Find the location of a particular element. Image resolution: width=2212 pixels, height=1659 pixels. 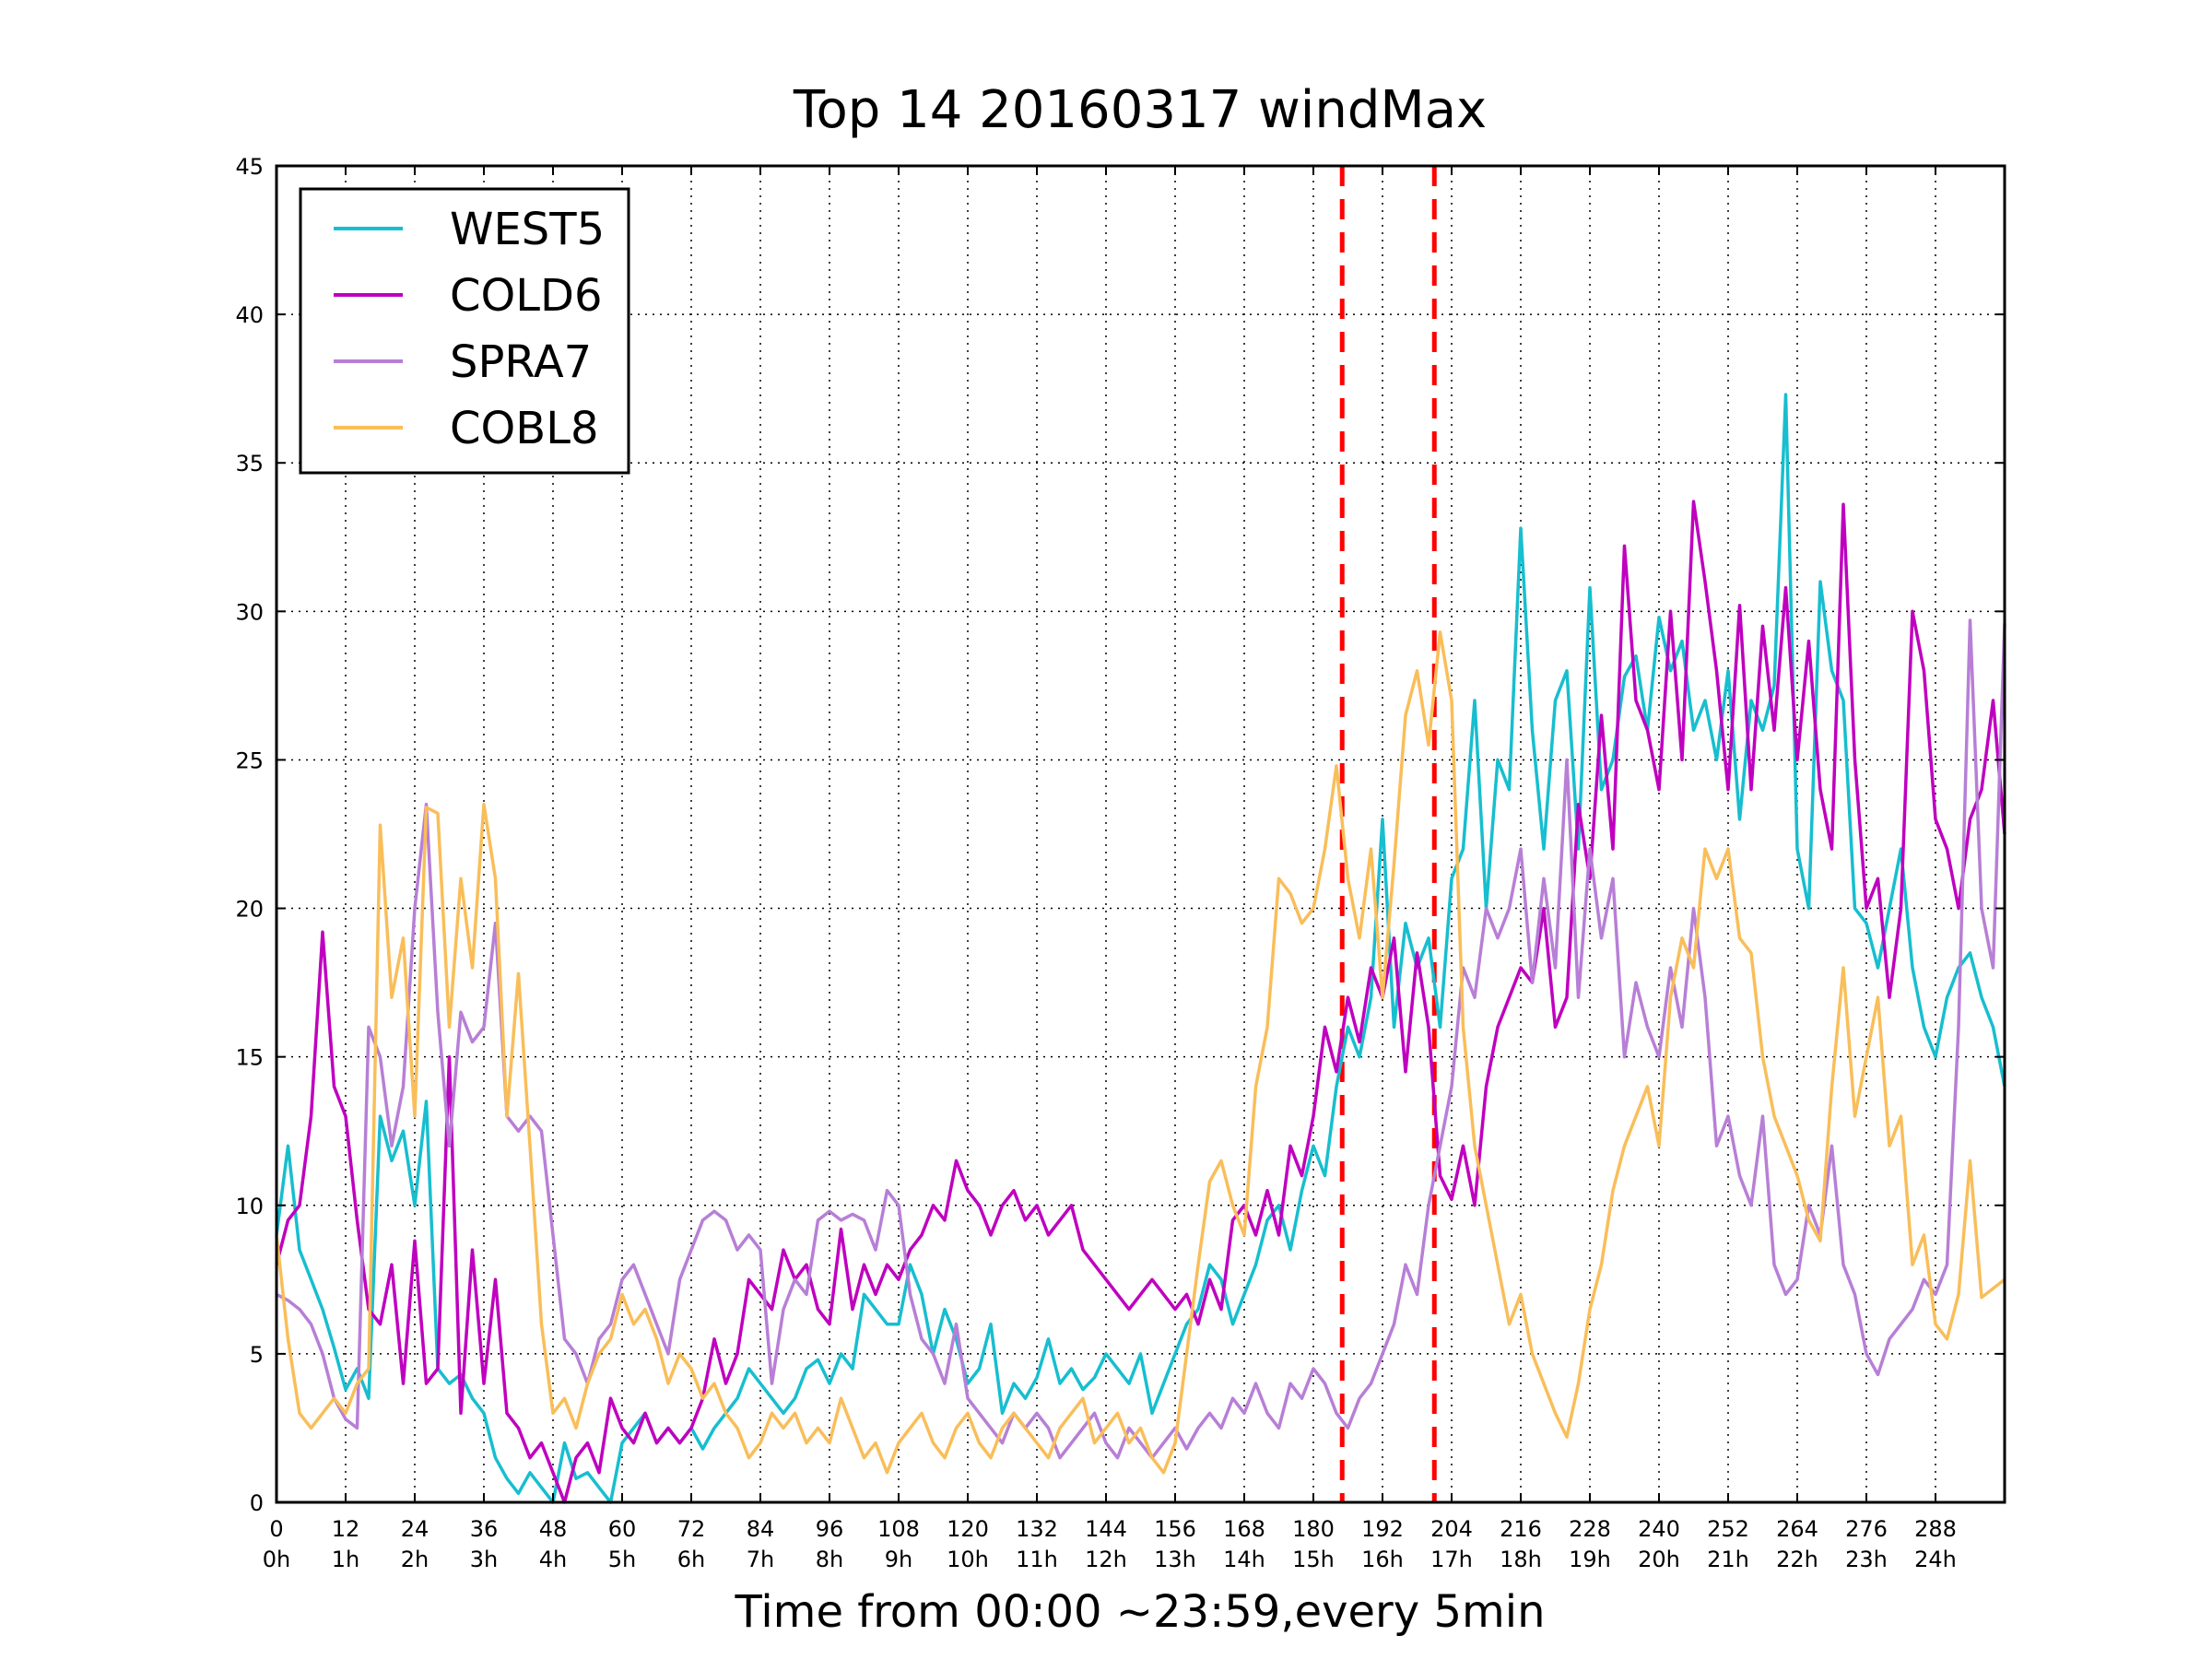

x-tick-label: 108 is located at coordinates (898, 1529).